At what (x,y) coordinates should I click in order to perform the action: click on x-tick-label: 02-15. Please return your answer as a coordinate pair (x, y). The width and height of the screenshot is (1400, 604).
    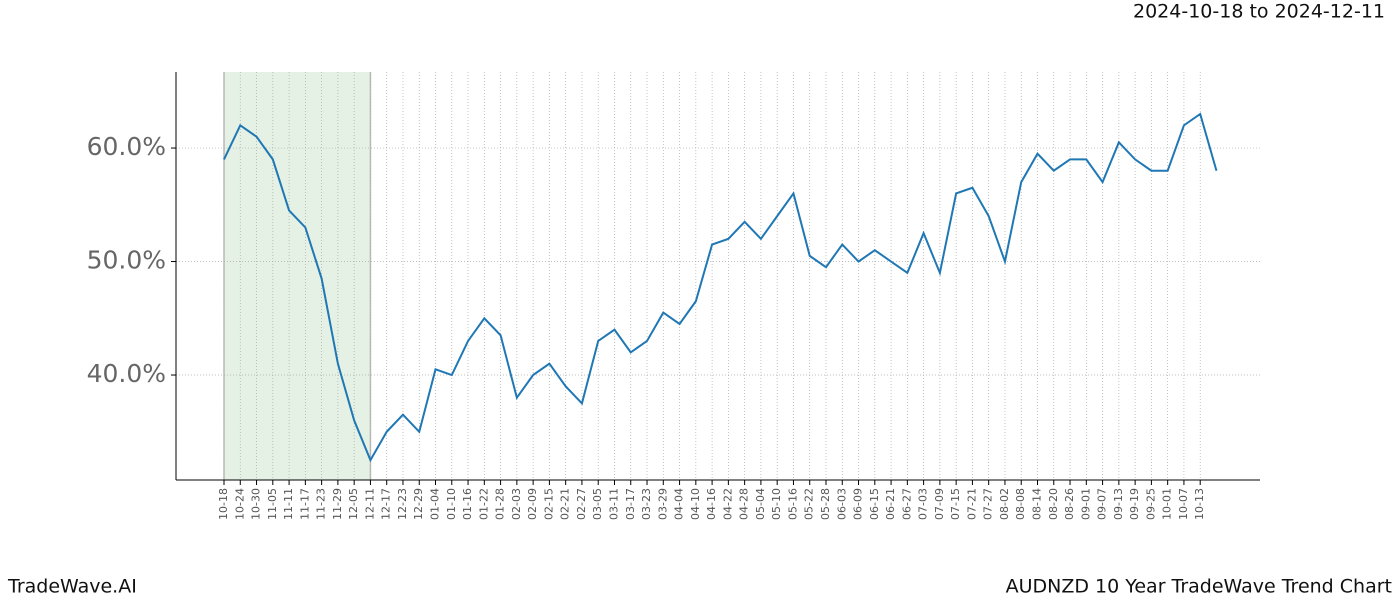
    Looking at the image, I should click on (548, 504).